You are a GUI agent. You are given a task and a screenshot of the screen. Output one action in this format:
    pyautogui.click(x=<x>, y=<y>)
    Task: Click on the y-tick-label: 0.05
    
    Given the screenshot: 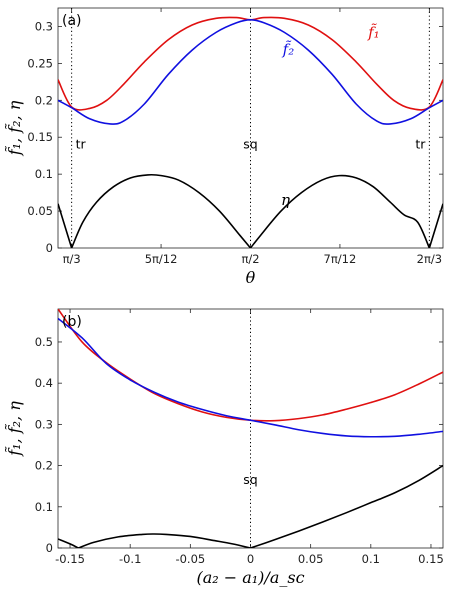 What is the action you would take?
    pyautogui.click(x=40, y=211)
    